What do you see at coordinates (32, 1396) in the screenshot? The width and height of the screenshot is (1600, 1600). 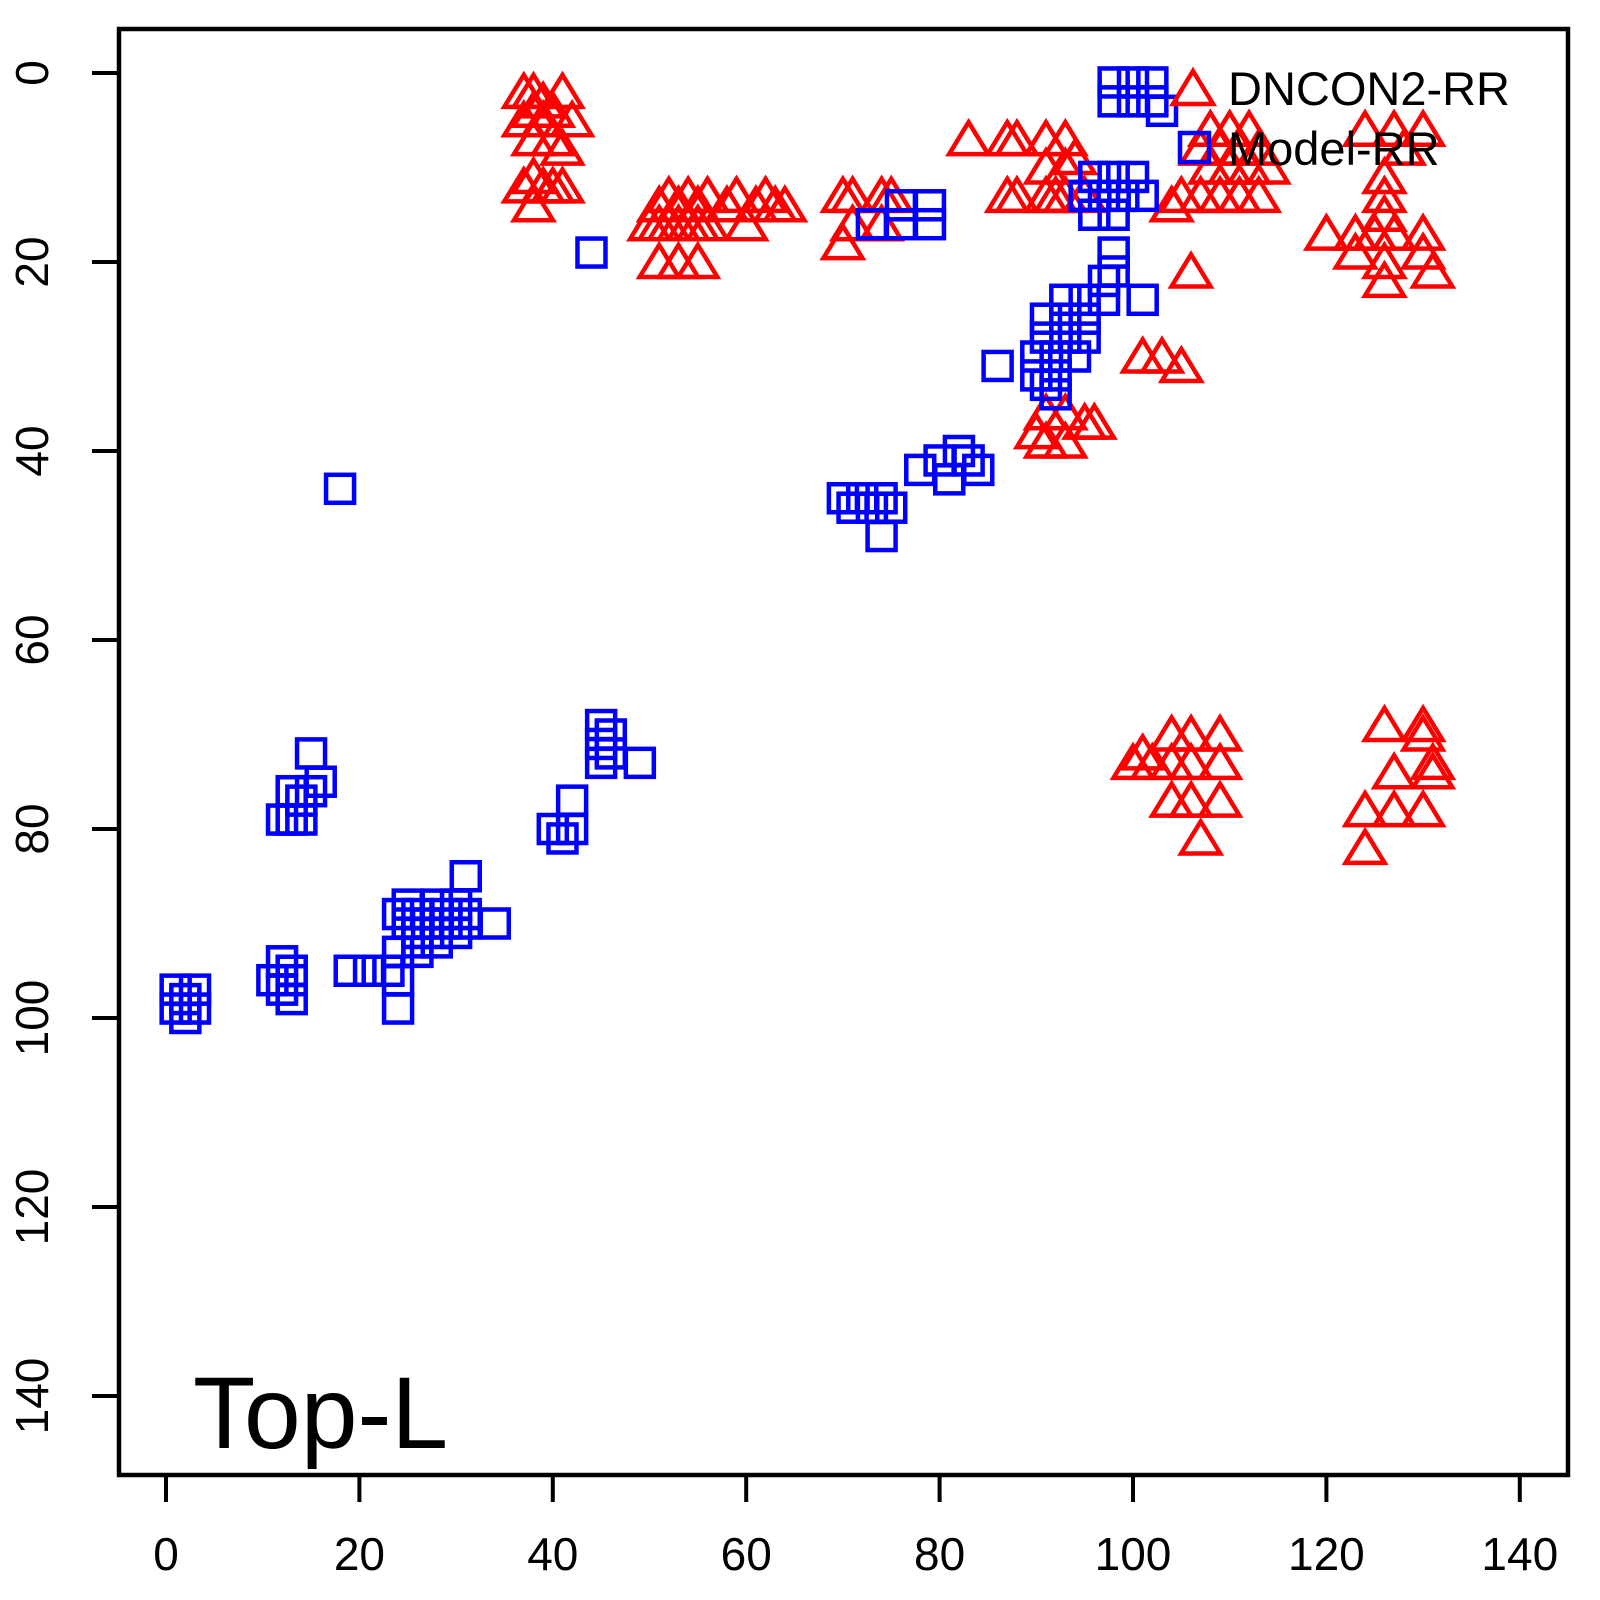 I see `y-tick-label: 140` at bounding box center [32, 1396].